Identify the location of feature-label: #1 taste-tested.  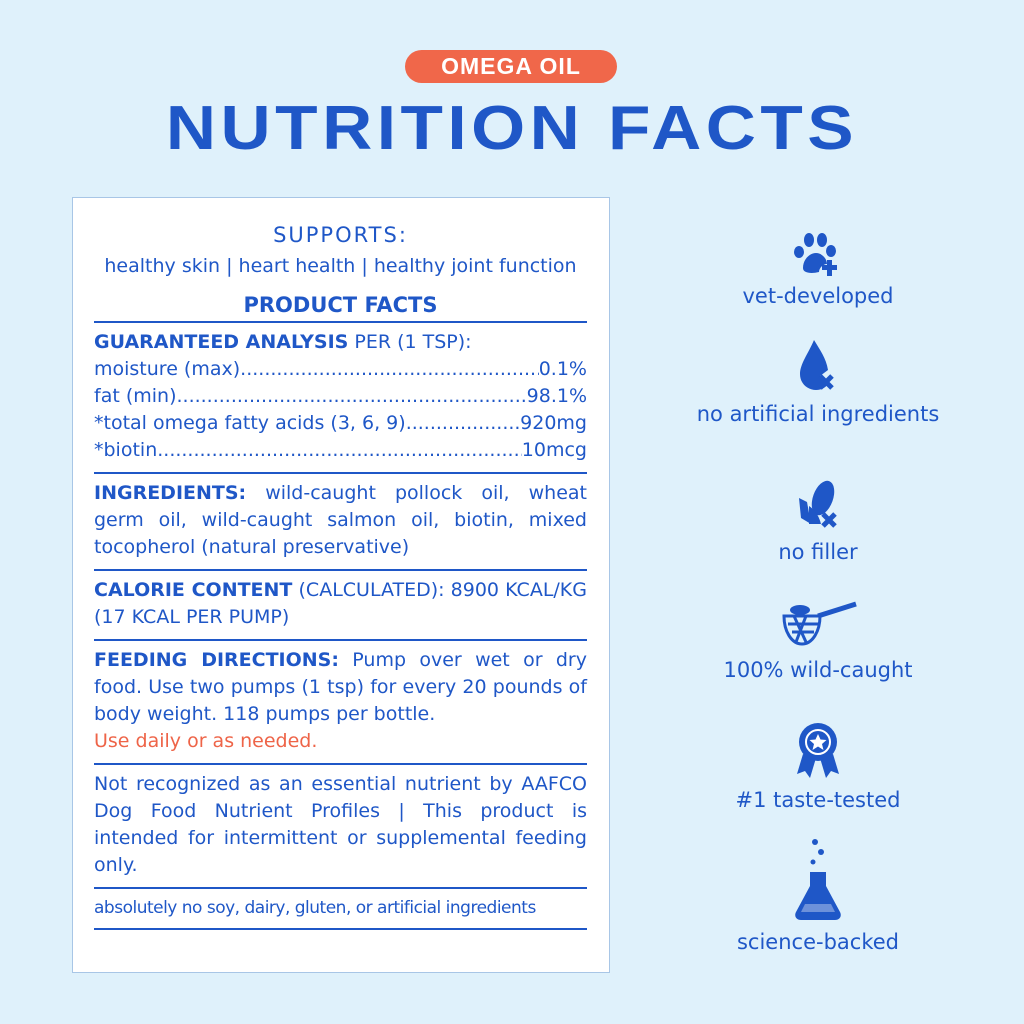
(818, 800).